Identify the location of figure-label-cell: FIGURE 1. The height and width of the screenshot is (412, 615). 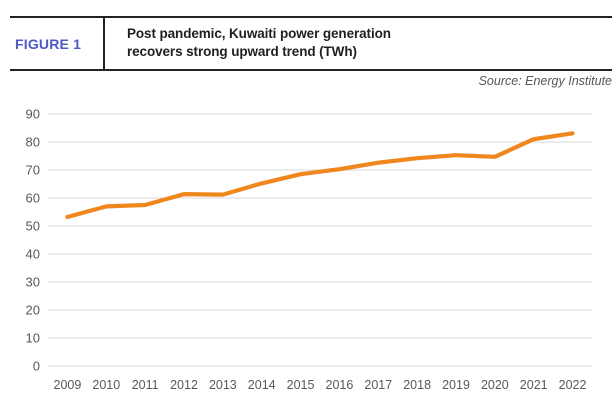
(57, 43).